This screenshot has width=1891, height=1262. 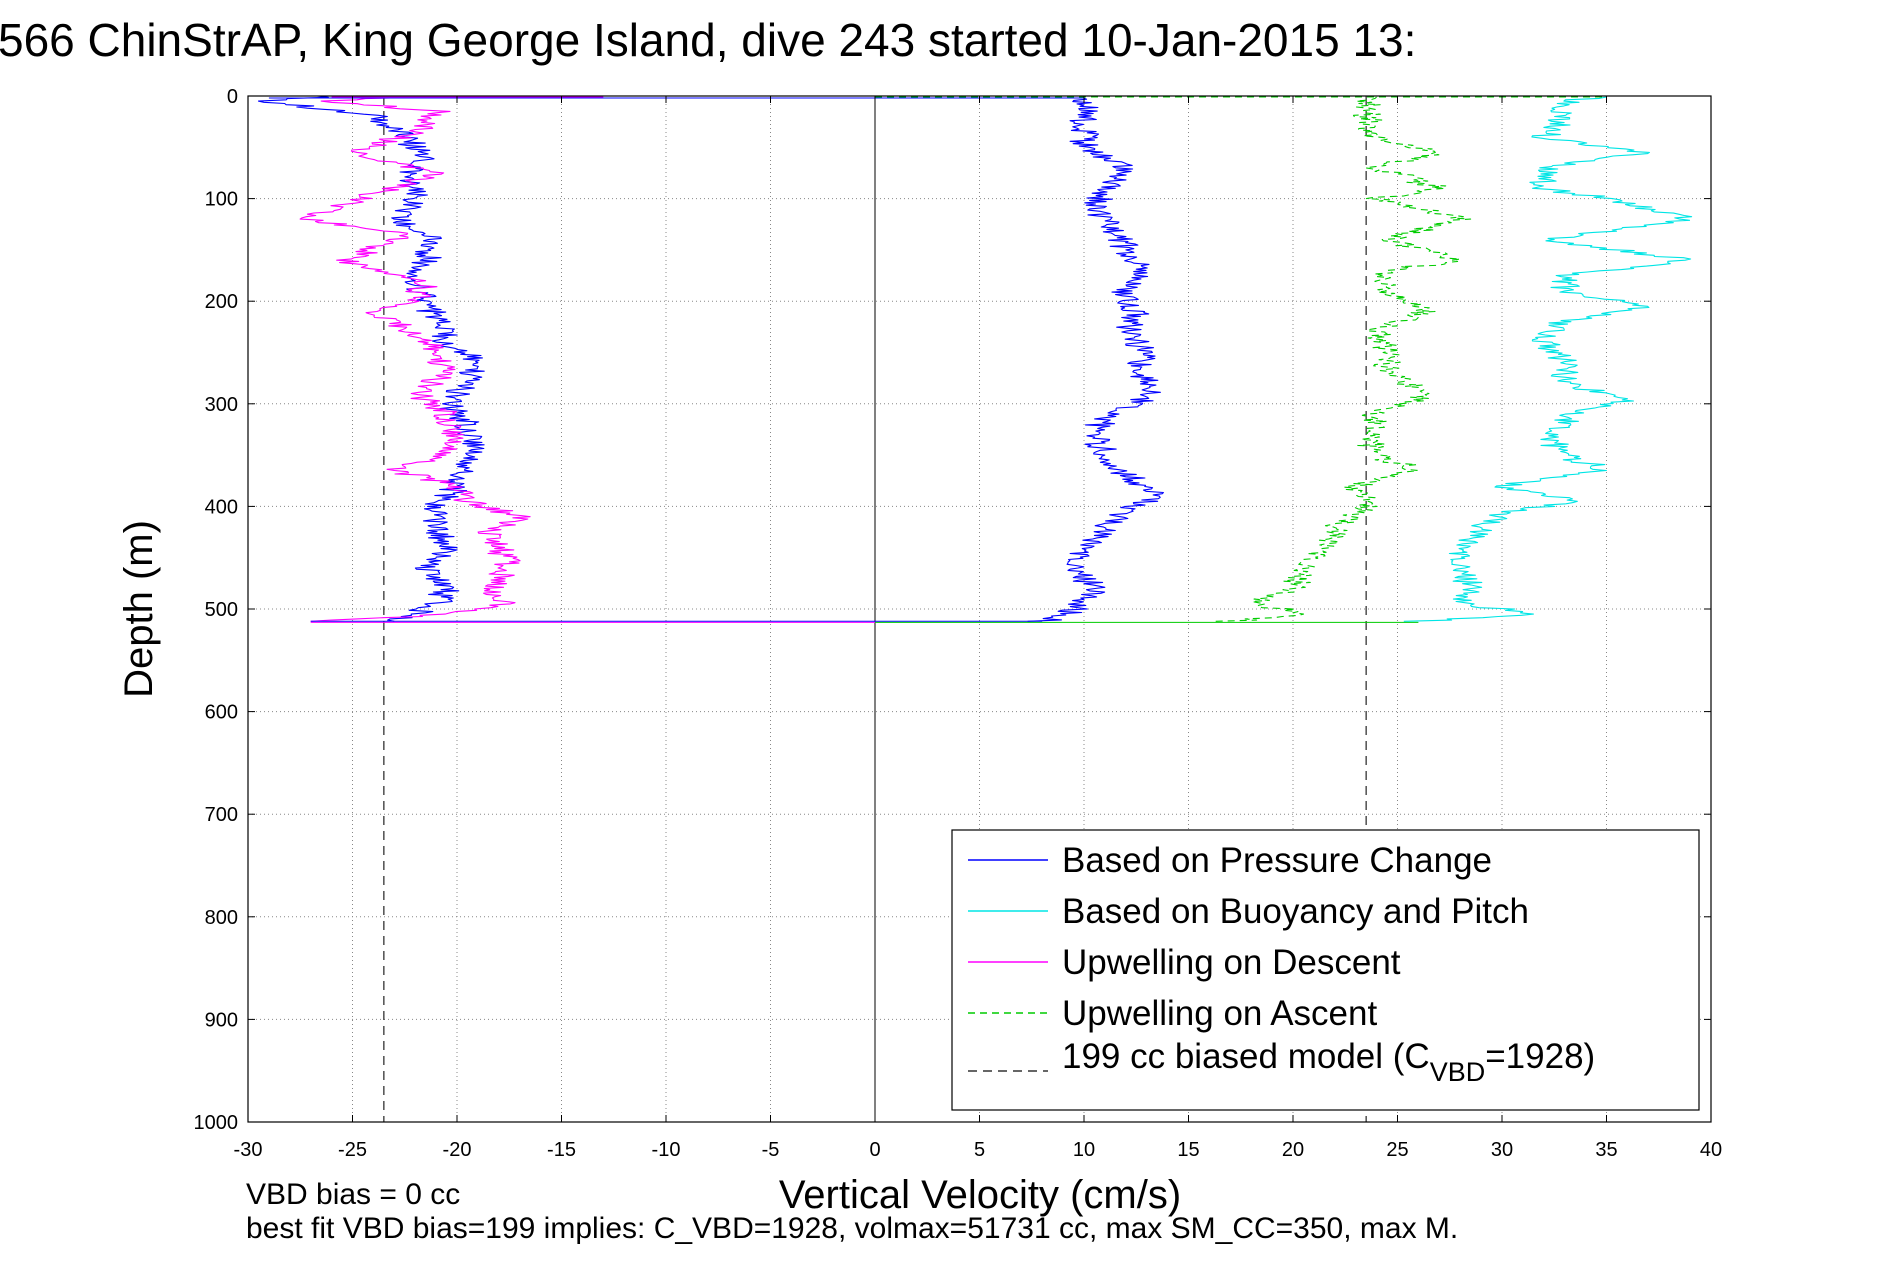 What do you see at coordinates (1231, 962) in the screenshot?
I see `legend-label-descent: Upwelling on Descent` at bounding box center [1231, 962].